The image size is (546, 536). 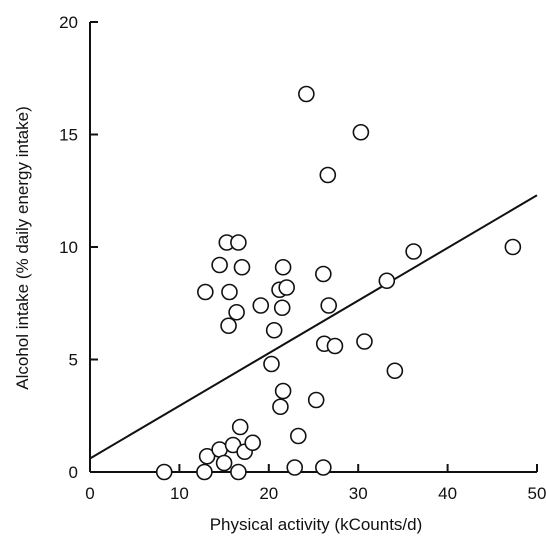 What do you see at coordinates (68, 22) in the screenshot?
I see `y-tick-label: 20` at bounding box center [68, 22].